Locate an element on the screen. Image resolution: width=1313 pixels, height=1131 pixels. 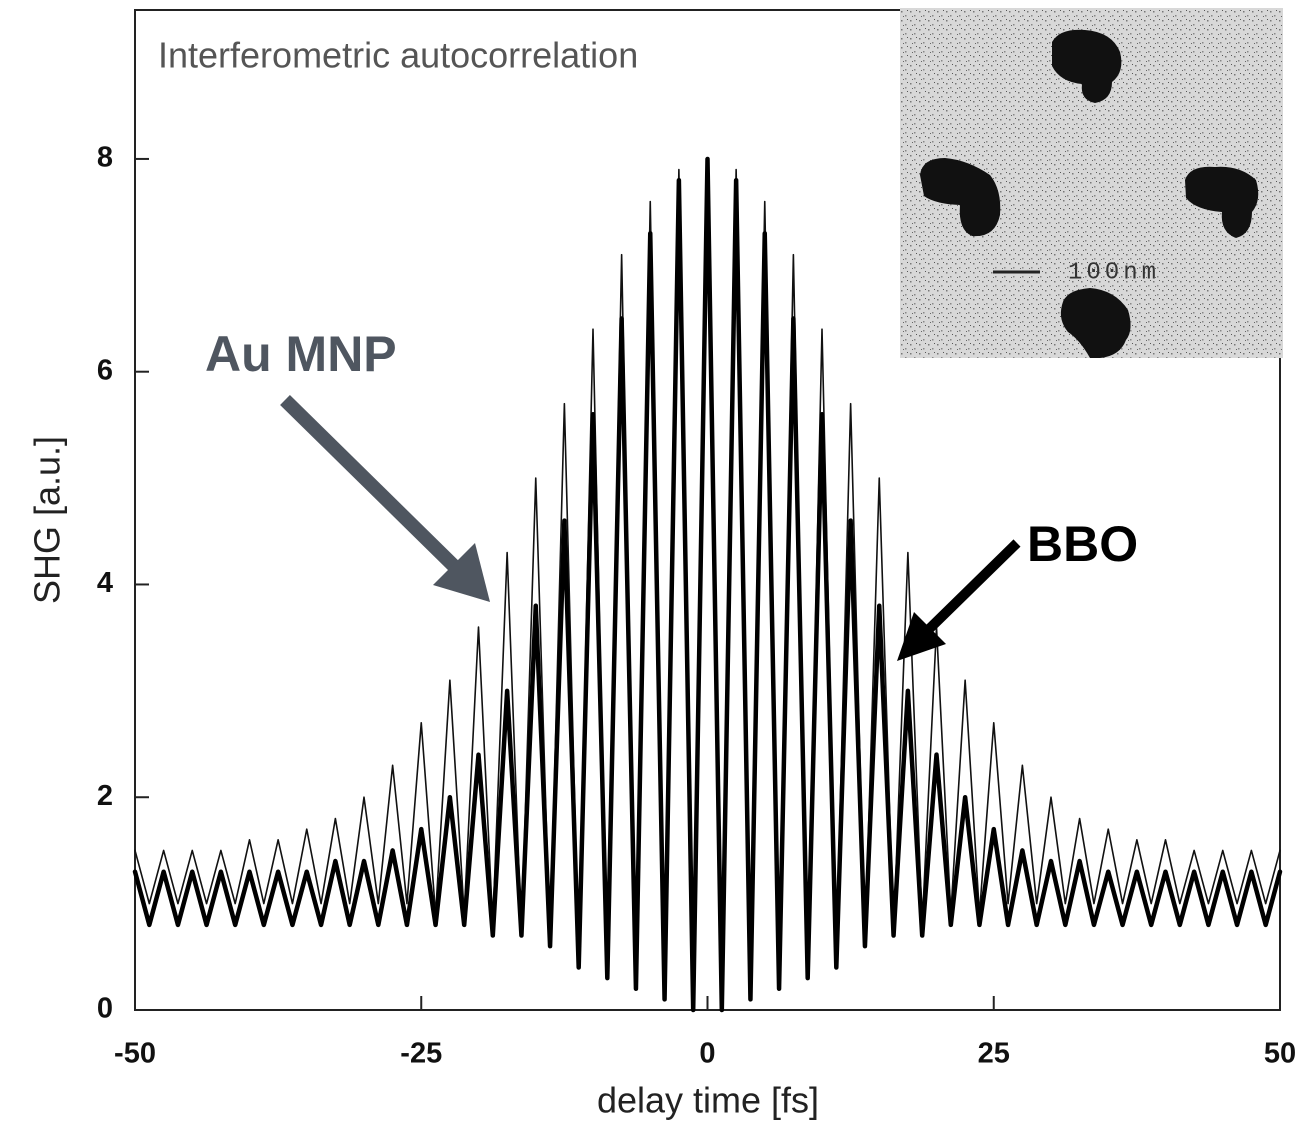
y-tick-label: 8 is located at coordinates (105, 158).